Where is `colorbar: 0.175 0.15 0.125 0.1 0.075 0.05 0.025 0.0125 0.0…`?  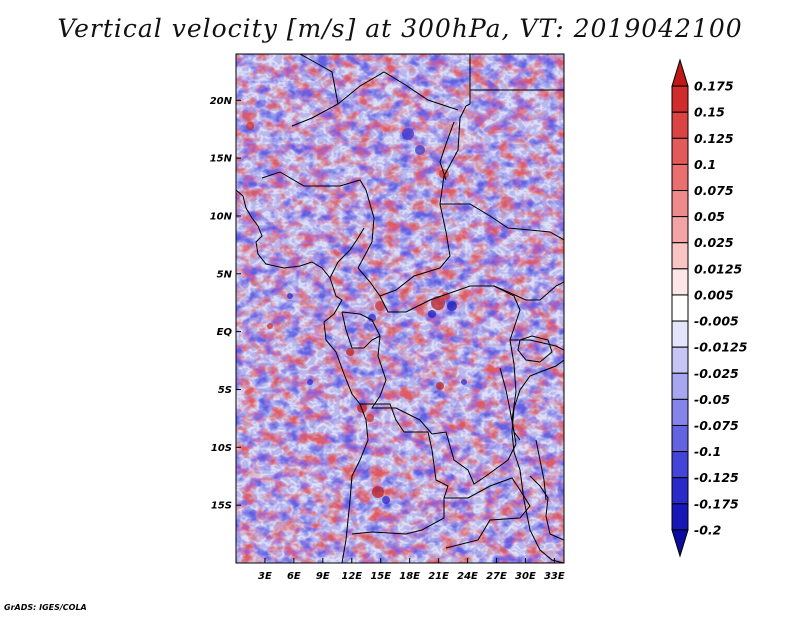 colorbar: 0.175 0.15 0.125 0.1 0.075 0.05 0.025 0.0125 0.0… is located at coordinates (709, 308).